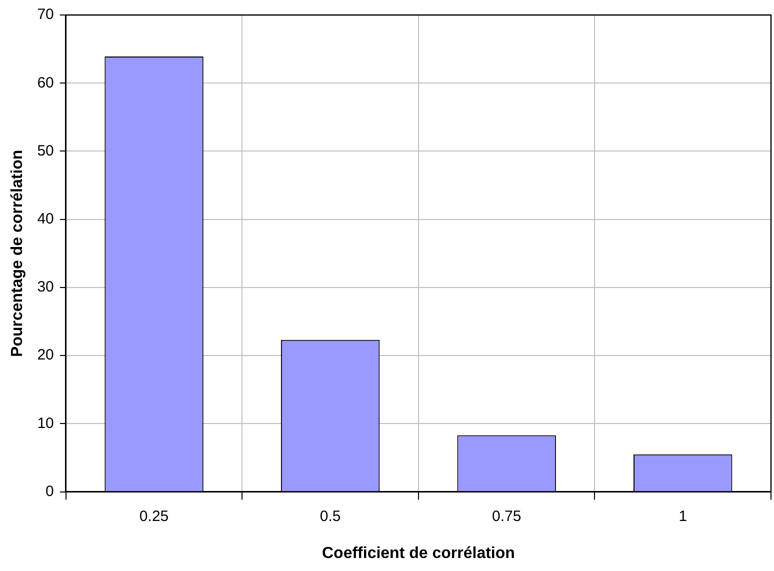  I want to click on y-tick-label: 10, so click(45, 423).